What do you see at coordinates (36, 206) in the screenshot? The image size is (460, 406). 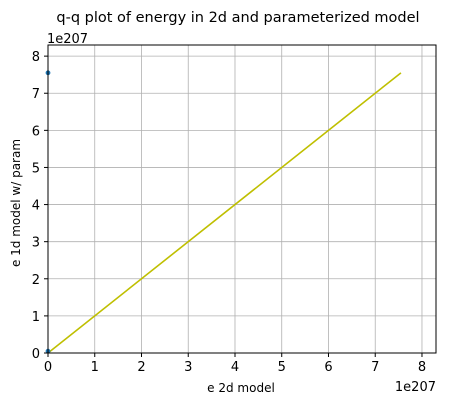 I see `y-tick-label: 4` at bounding box center [36, 206].